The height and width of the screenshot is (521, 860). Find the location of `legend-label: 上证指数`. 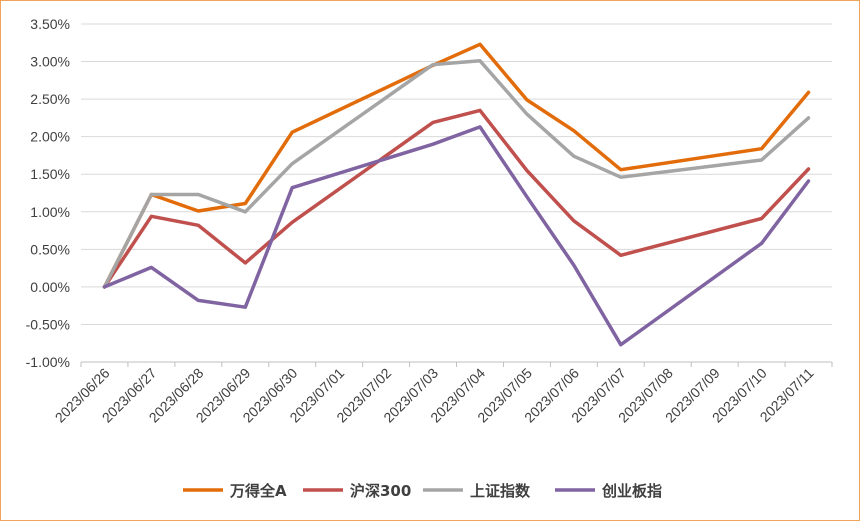

legend-label: 上证指数 is located at coordinates (500, 491).